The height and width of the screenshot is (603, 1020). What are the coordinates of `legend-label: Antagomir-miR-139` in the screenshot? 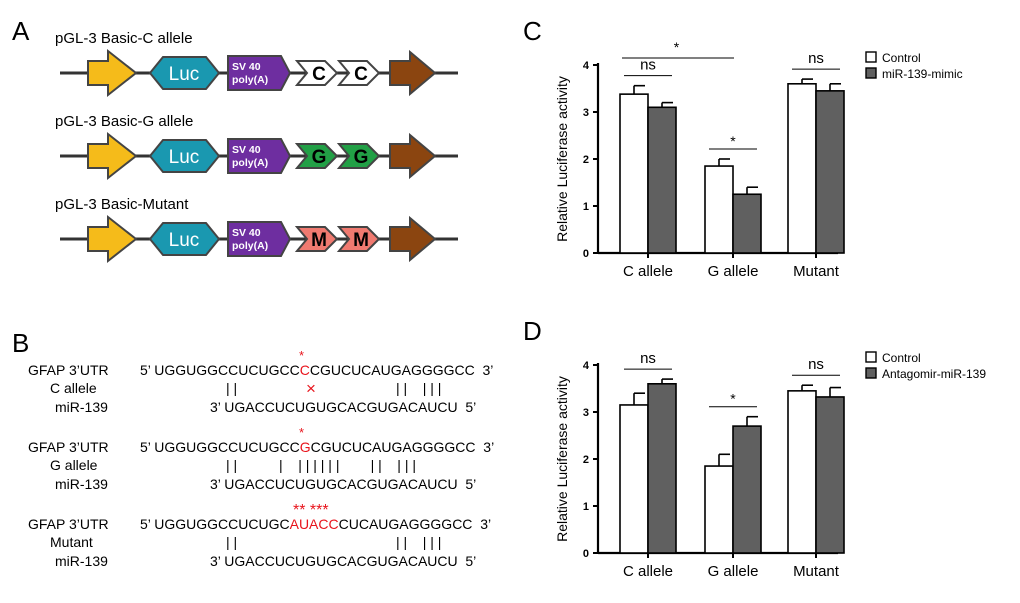 It's located at (934, 374).